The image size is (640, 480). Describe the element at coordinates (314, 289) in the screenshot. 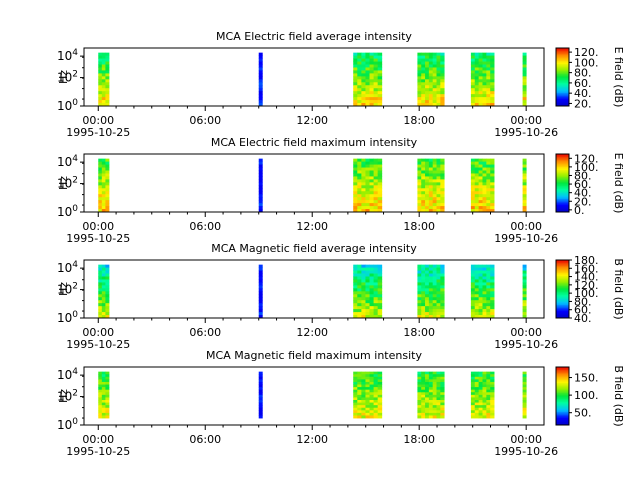

I see `axes-frame` at that location.